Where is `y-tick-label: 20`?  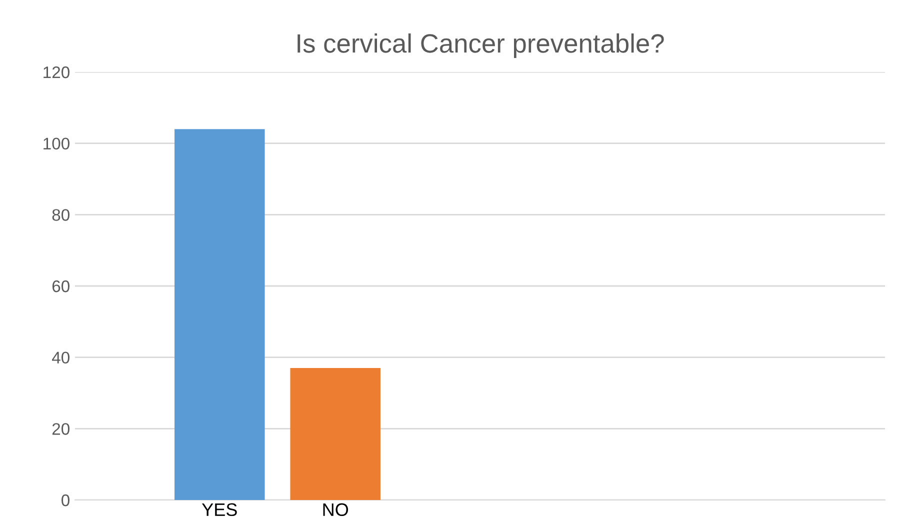
y-tick-label: 20 is located at coordinates (61, 429).